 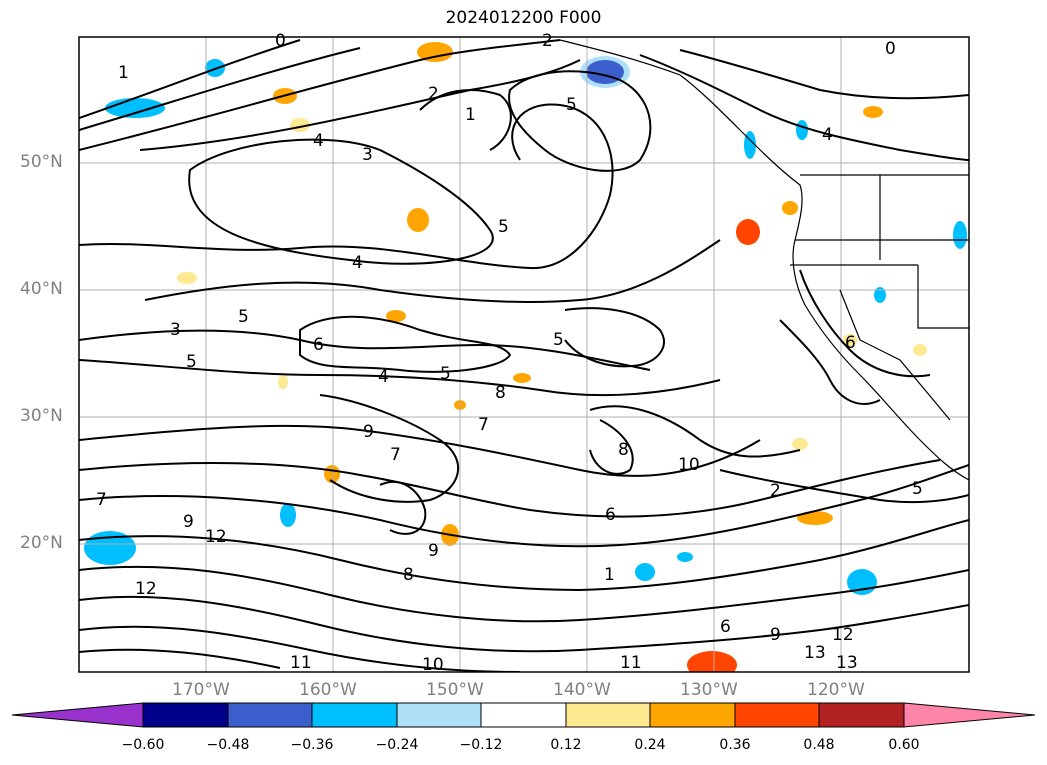 I want to click on colorbar-tick: 0.60, so click(x=904, y=745).